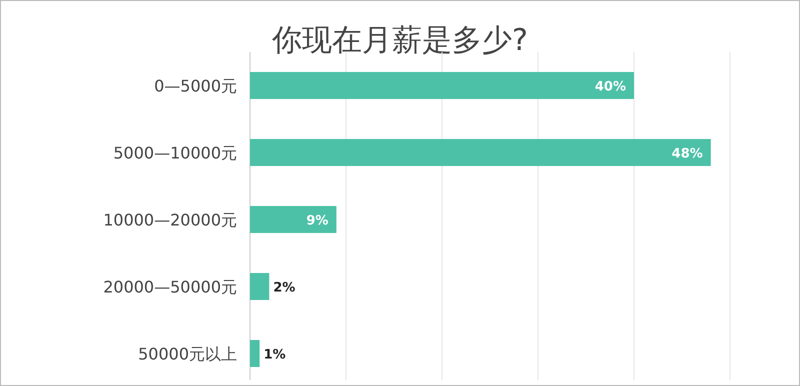 The width and height of the screenshot is (800, 386). What do you see at coordinates (687, 154) in the screenshot?
I see `data-label: 48%` at bounding box center [687, 154].